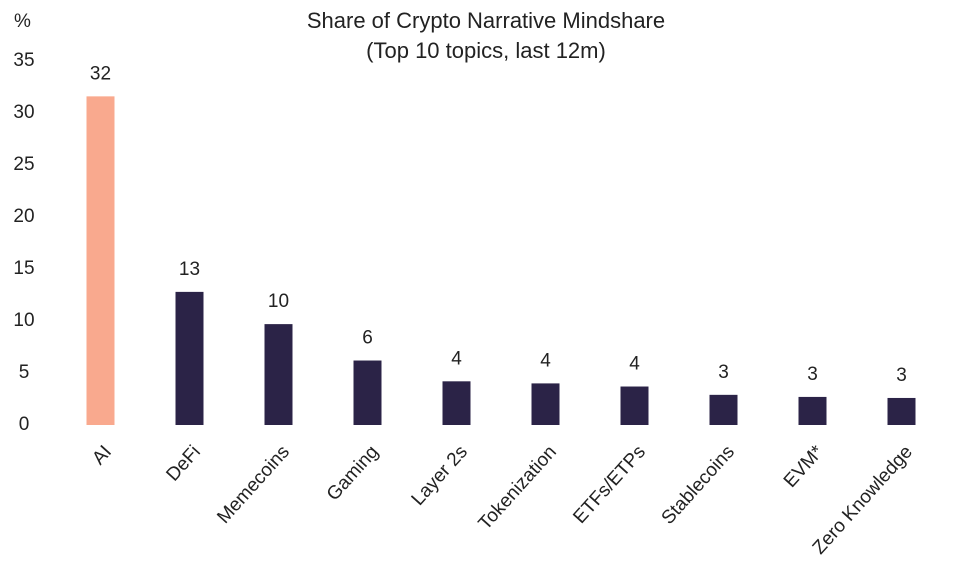  I want to click on value-label: 10, so click(278, 301).